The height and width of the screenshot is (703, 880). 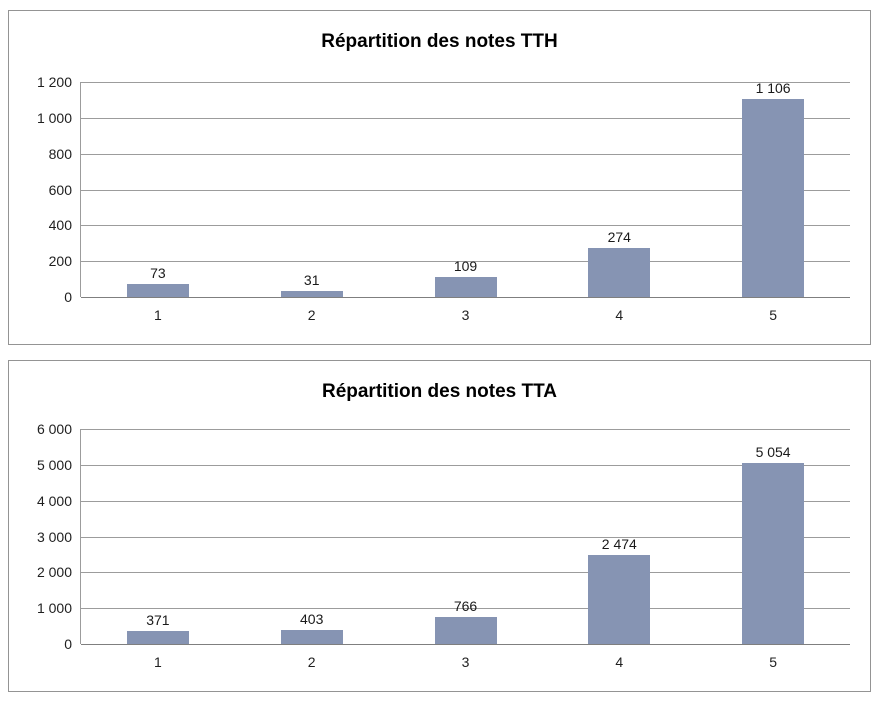 What do you see at coordinates (439, 41) in the screenshot?
I see `chart-title-tth: Répartition des notes TTH` at bounding box center [439, 41].